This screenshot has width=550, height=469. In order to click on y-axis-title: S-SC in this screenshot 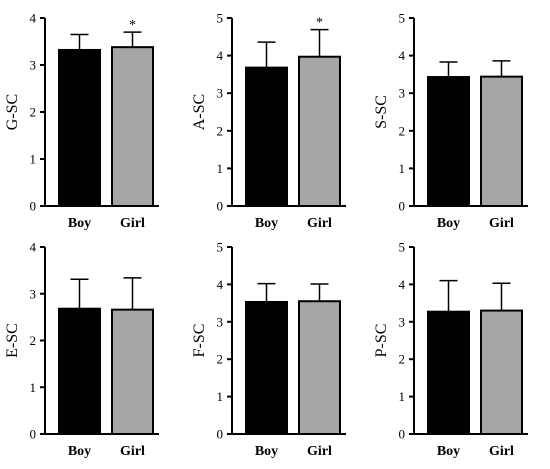, I will do `click(381, 112)`.